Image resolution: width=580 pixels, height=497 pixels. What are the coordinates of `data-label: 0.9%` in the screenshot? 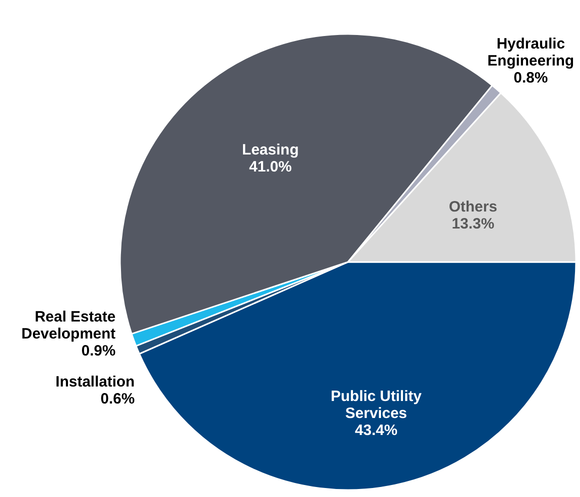 It's located at (98, 351).